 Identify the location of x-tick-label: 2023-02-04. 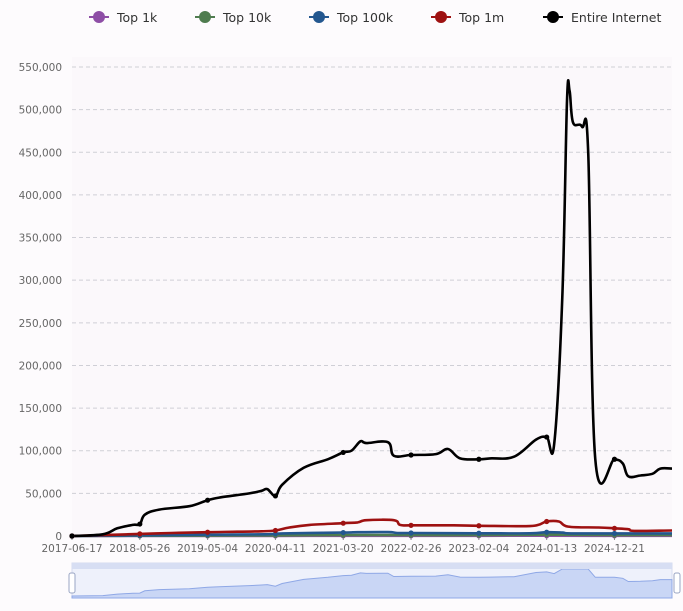
(478, 549).